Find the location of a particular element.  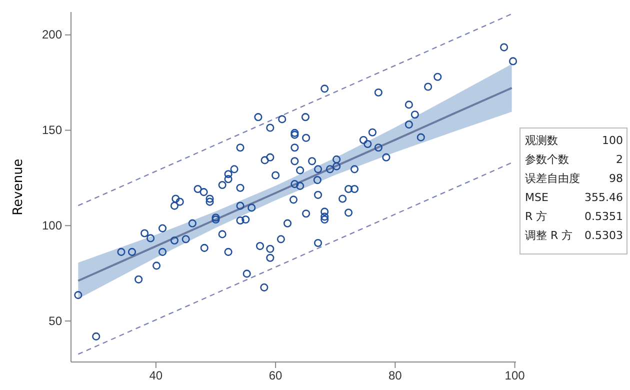

text: R 方 0.5351 is located at coordinates (574, 216).